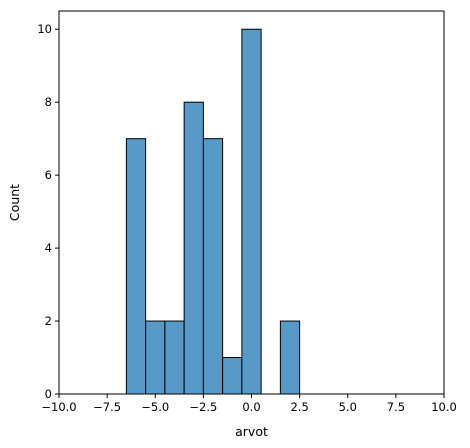 The width and height of the screenshot is (470, 448). I want to click on x-tick-label-8: 10.0, so click(444, 407).